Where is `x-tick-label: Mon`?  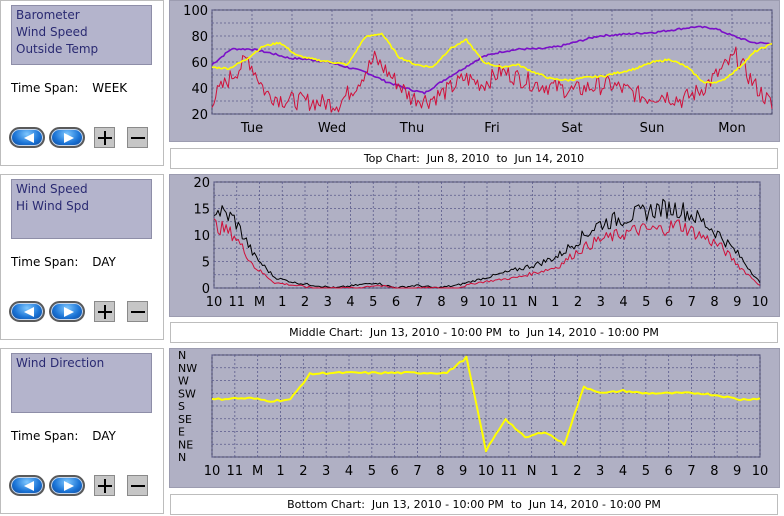
x-tick-label: Mon is located at coordinates (731, 128).